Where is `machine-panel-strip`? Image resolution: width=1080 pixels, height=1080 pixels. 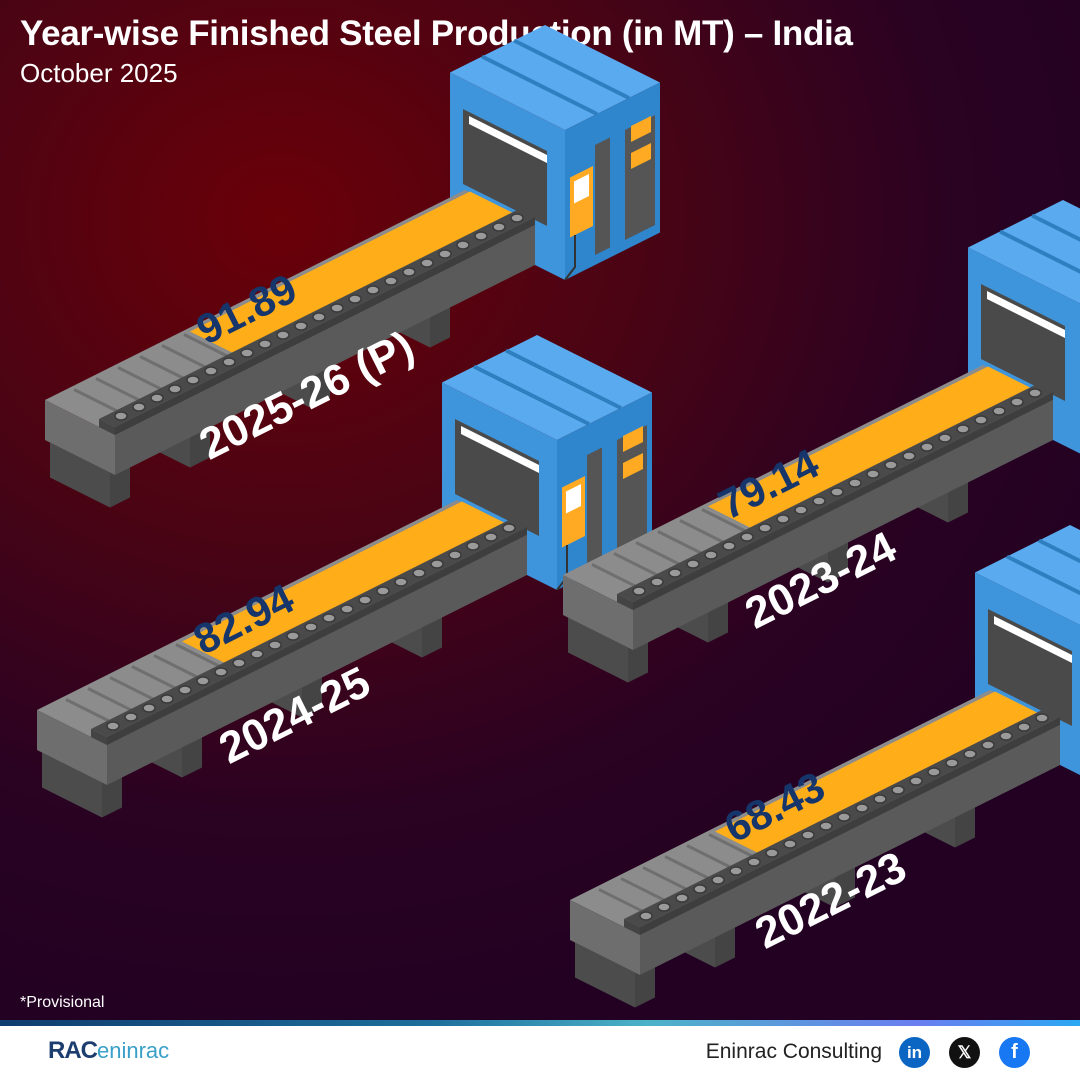
machine-panel-strip is located at coordinates (602, 196).